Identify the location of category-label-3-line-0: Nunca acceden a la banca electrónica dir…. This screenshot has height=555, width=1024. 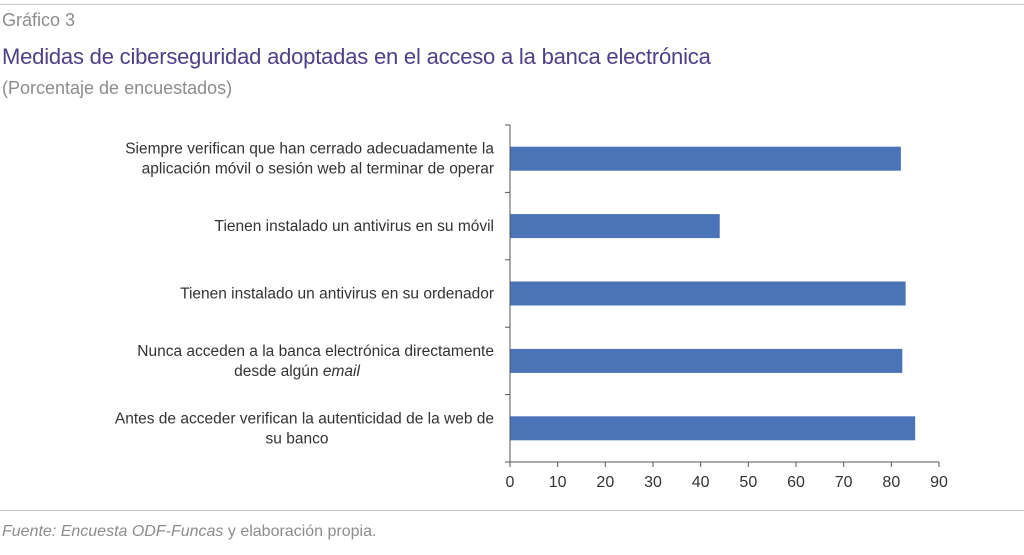
(315, 351).